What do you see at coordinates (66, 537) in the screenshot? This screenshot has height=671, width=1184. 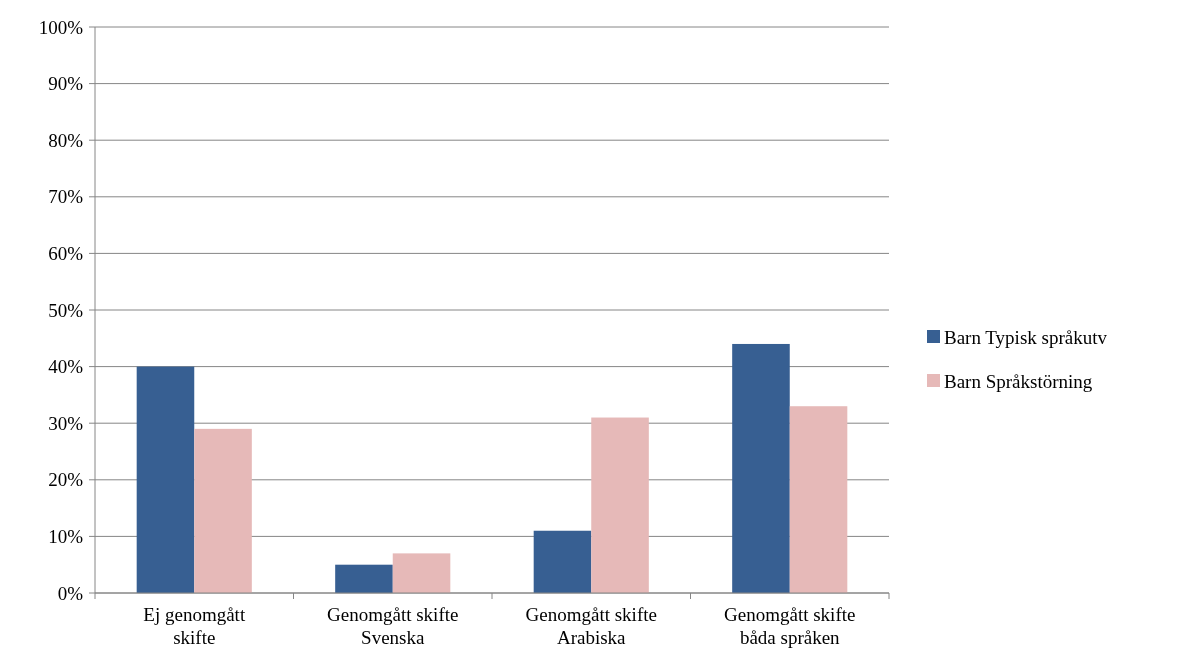 I see `y-tick-label: 10%` at bounding box center [66, 537].